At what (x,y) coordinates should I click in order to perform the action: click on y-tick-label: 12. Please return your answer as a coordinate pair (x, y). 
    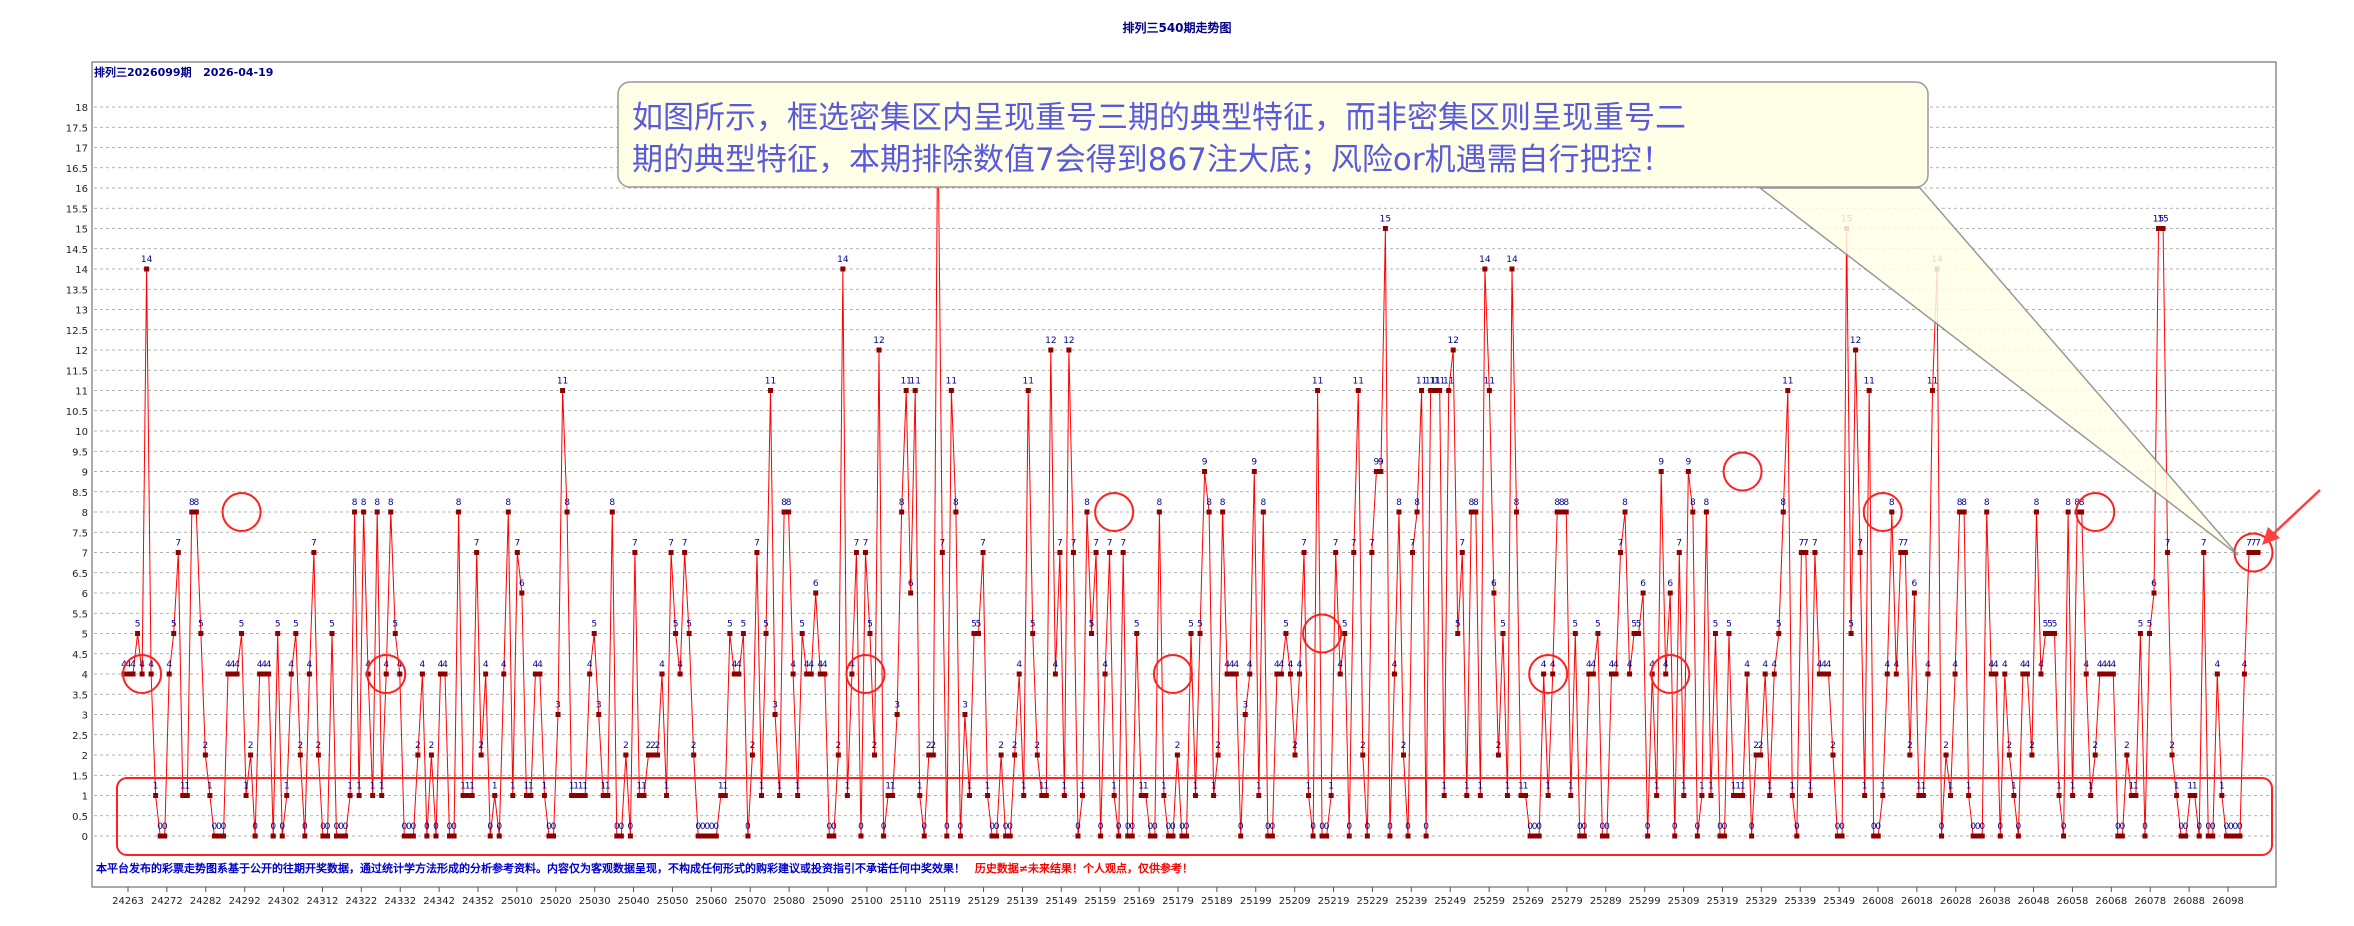
    Looking at the image, I should click on (81, 351).